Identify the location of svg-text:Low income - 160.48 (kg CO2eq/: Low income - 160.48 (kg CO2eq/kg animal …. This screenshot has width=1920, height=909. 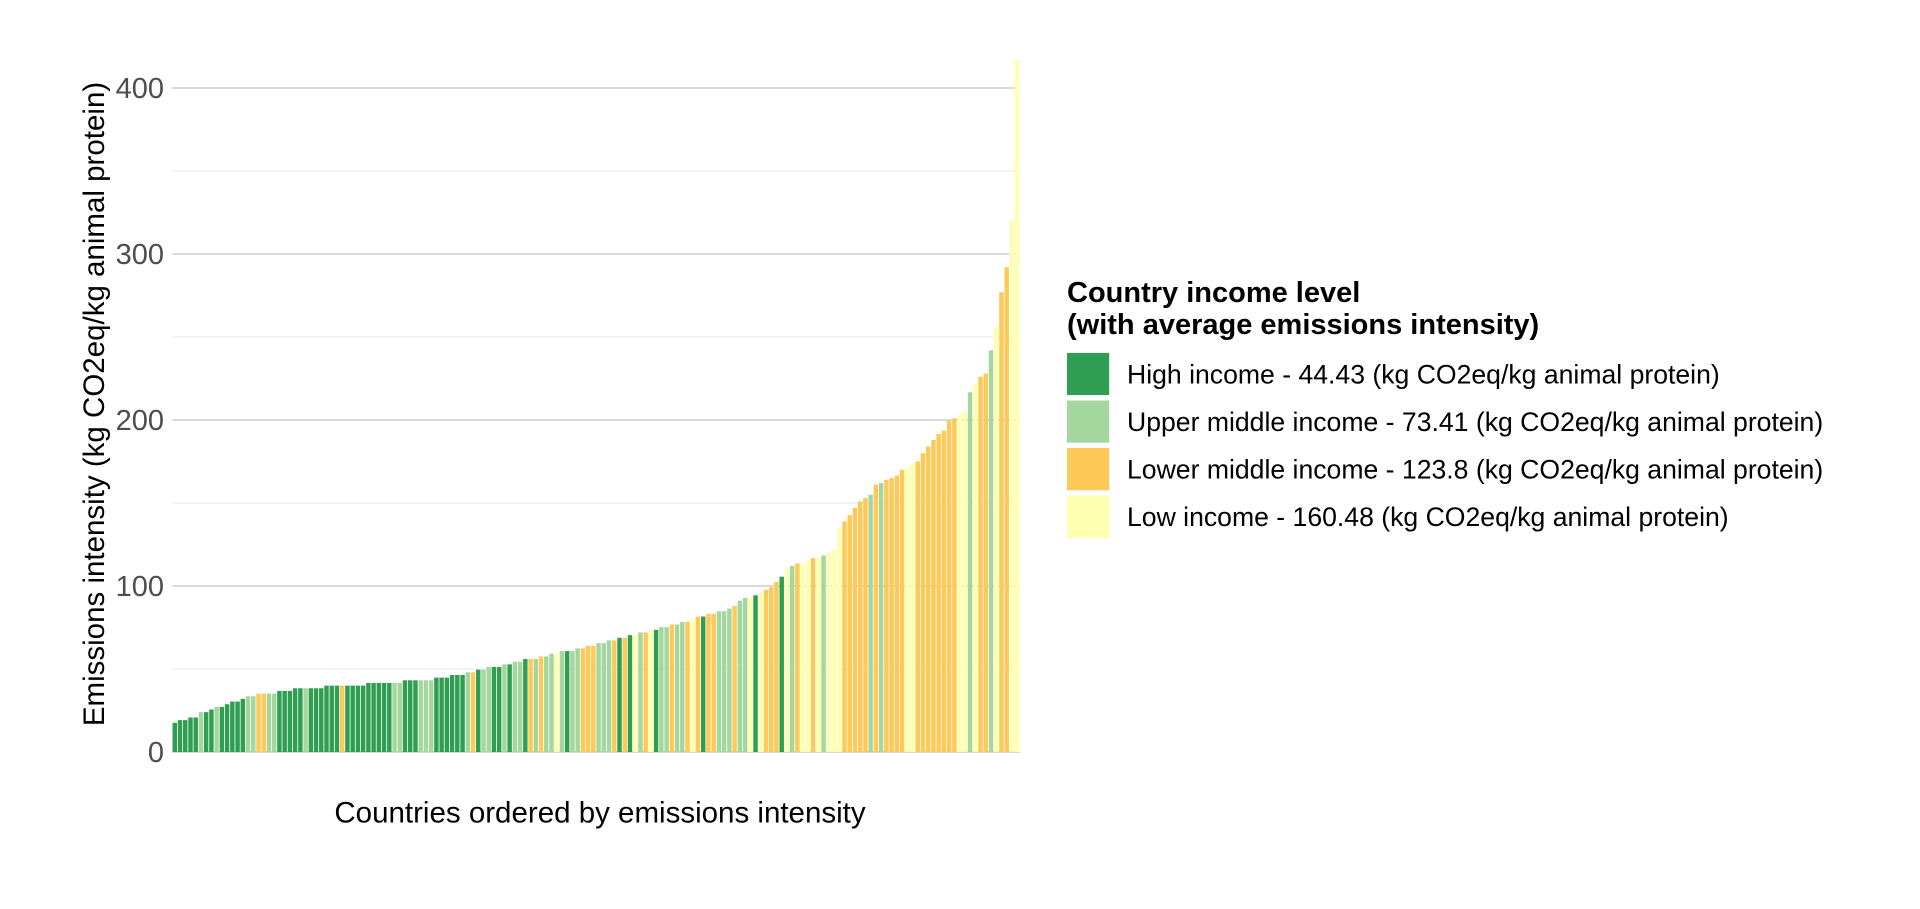
(1428, 517).